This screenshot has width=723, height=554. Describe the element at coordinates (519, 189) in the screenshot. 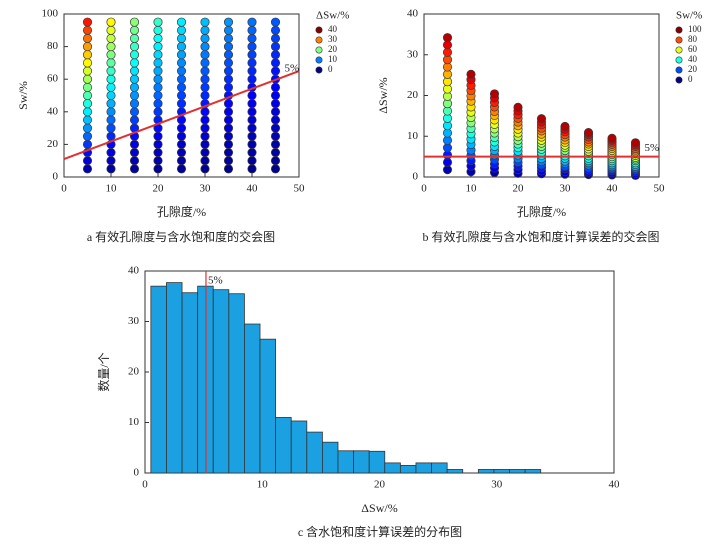

I see `x-tick-label: 20` at that location.